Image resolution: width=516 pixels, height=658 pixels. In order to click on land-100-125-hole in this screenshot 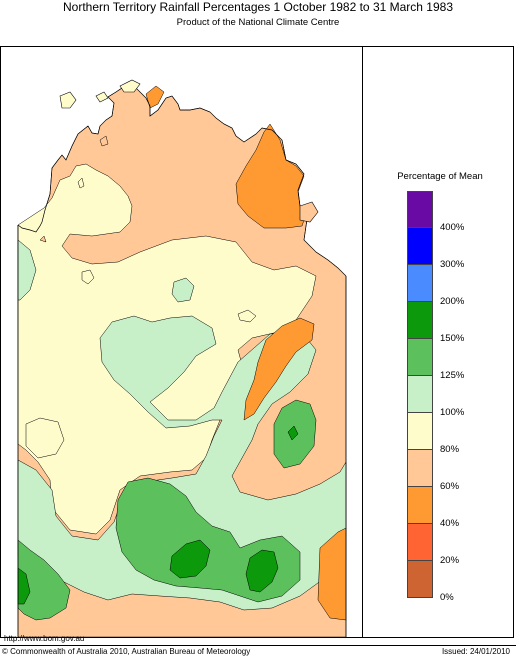, I will do `click(183, 290)`.